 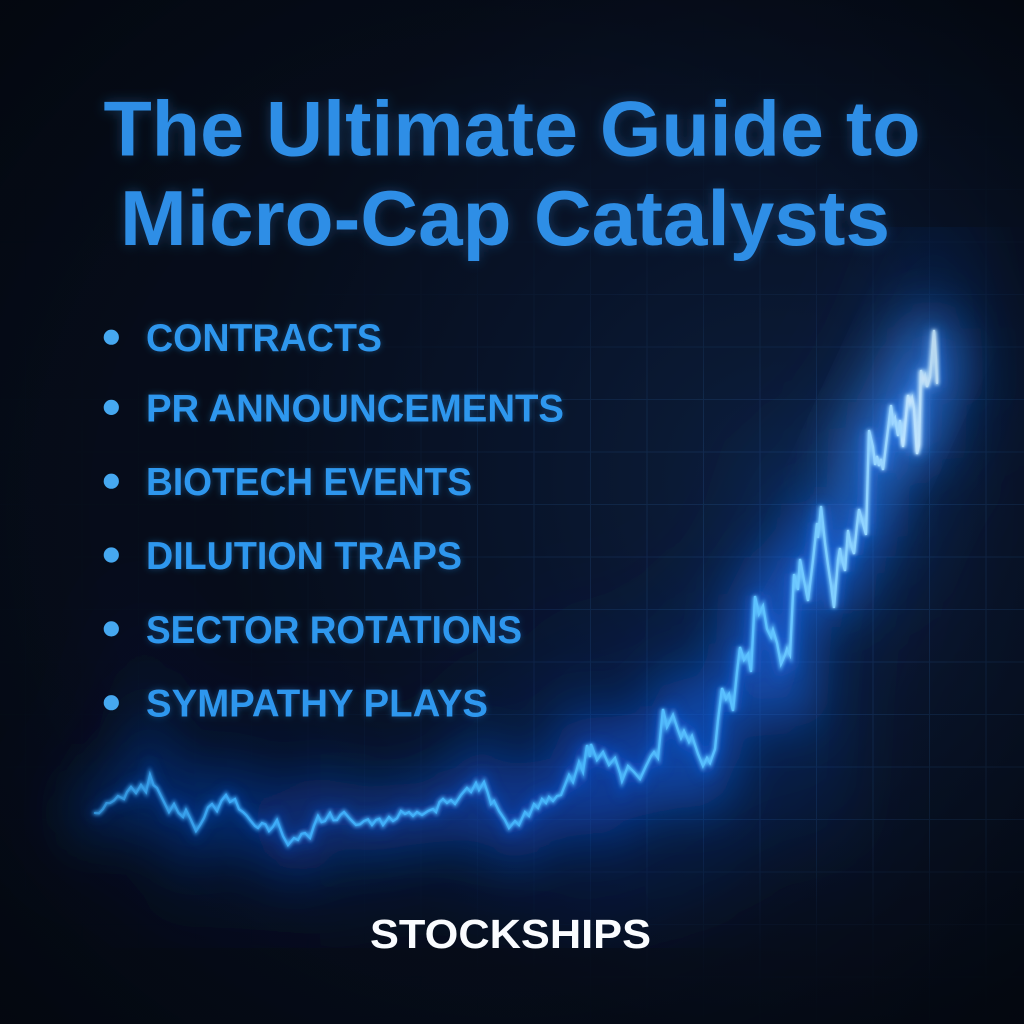 I want to click on svg-text: The Ultimate Guide to, so click(x=512, y=129).